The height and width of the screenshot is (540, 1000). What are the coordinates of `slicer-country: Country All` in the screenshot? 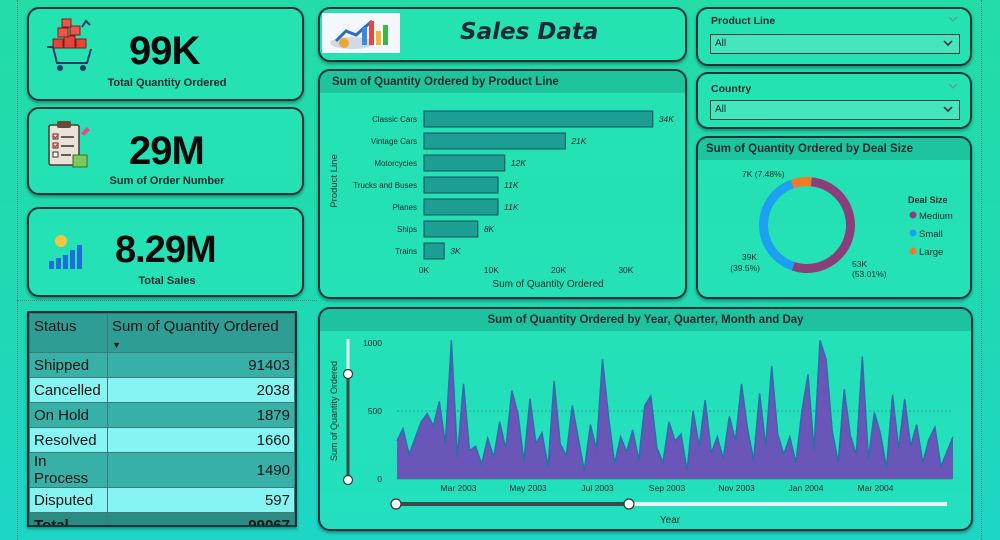 It's located at (834, 100).